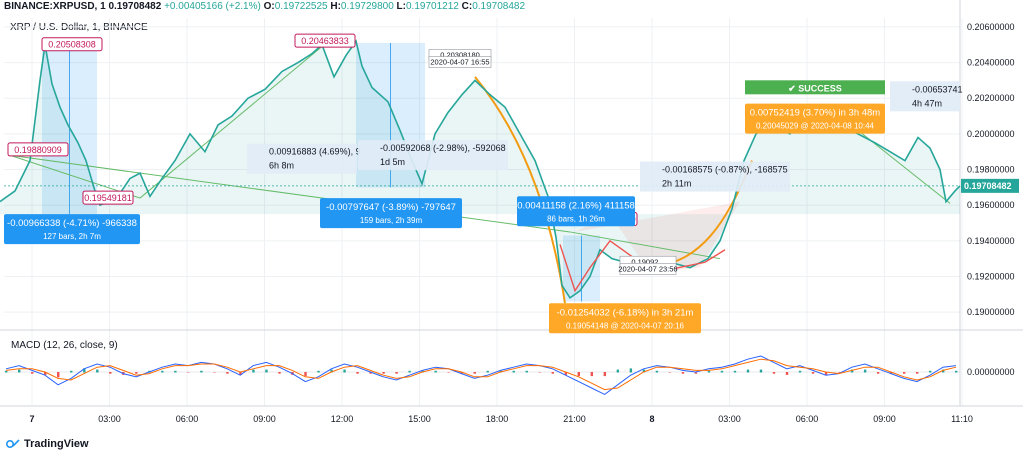 This screenshot has height=458, width=1023. What do you see at coordinates (725, 170) in the screenshot?
I see `info-line: -0.00168575 (-0.87%), -168575` at bounding box center [725, 170].